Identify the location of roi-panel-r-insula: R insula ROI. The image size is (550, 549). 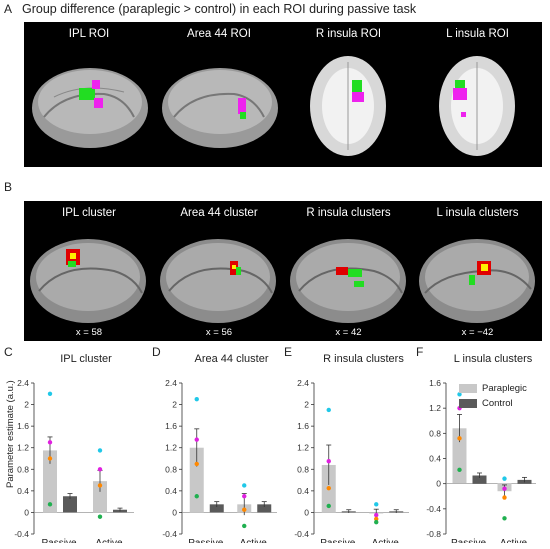
(348, 94).